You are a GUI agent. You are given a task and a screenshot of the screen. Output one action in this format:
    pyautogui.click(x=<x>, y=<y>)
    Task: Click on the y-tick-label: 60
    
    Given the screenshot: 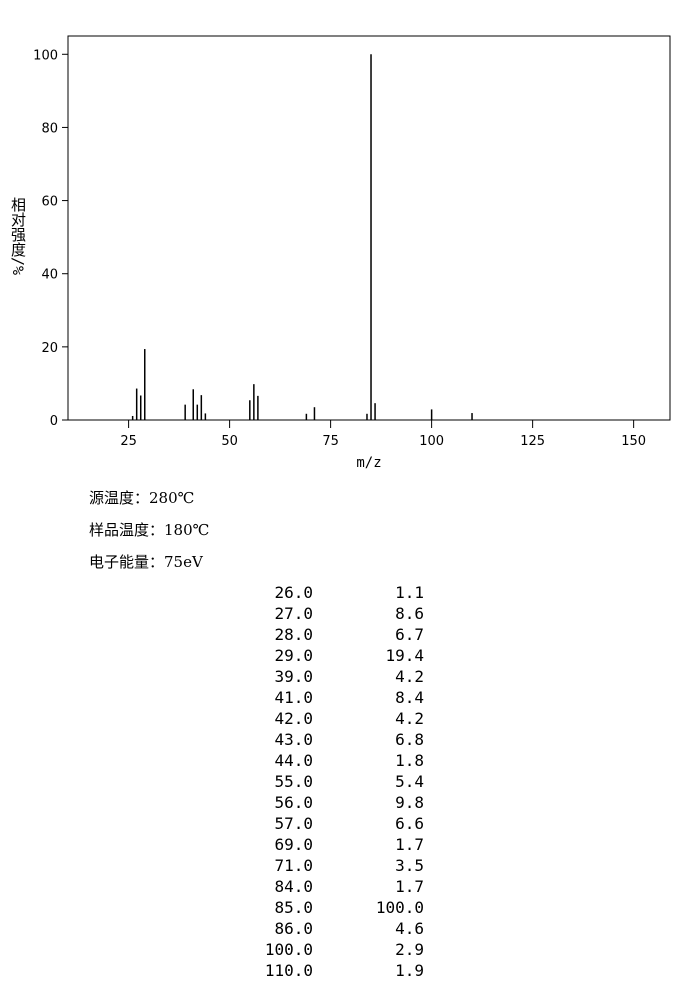 What is the action you would take?
    pyautogui.click(x=49, y=202)
    